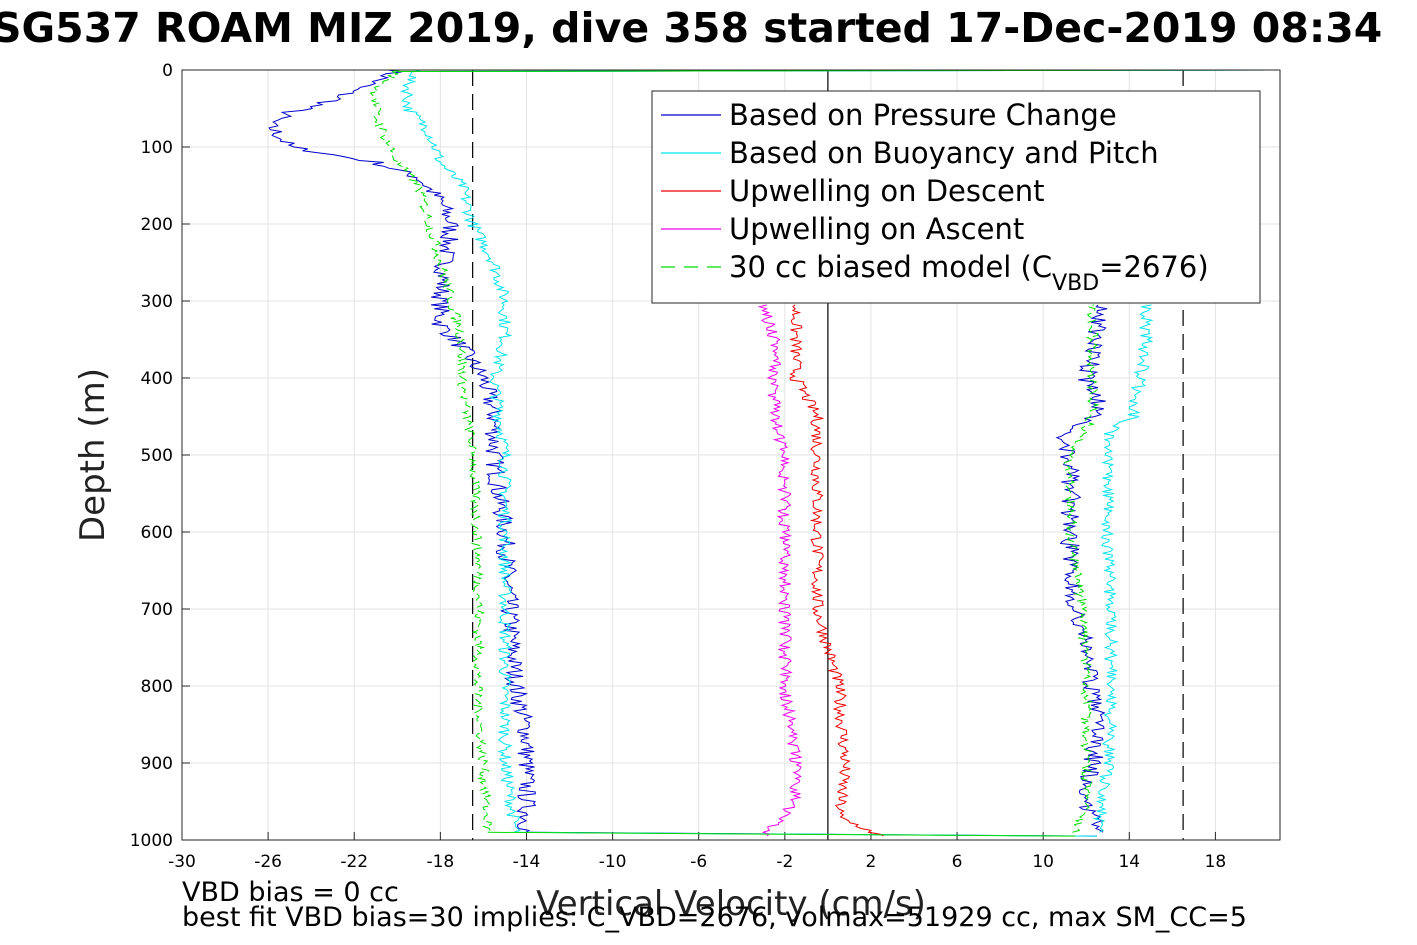  I want to click on x-tick-label: 10, so click(1043, 862).